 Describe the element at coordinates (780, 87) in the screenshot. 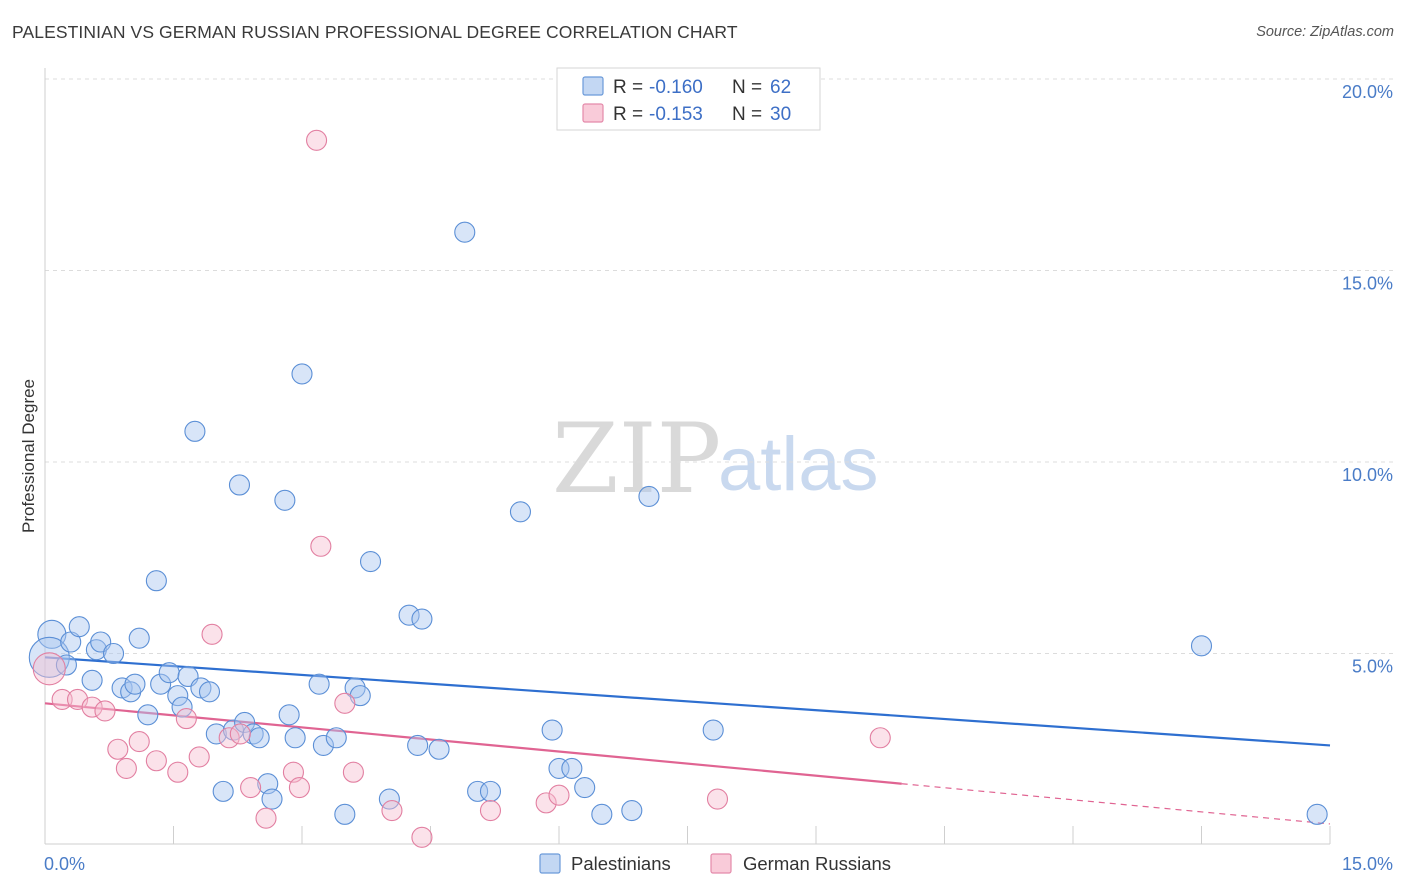

I see `legend-n-value-1: 62` at that location.